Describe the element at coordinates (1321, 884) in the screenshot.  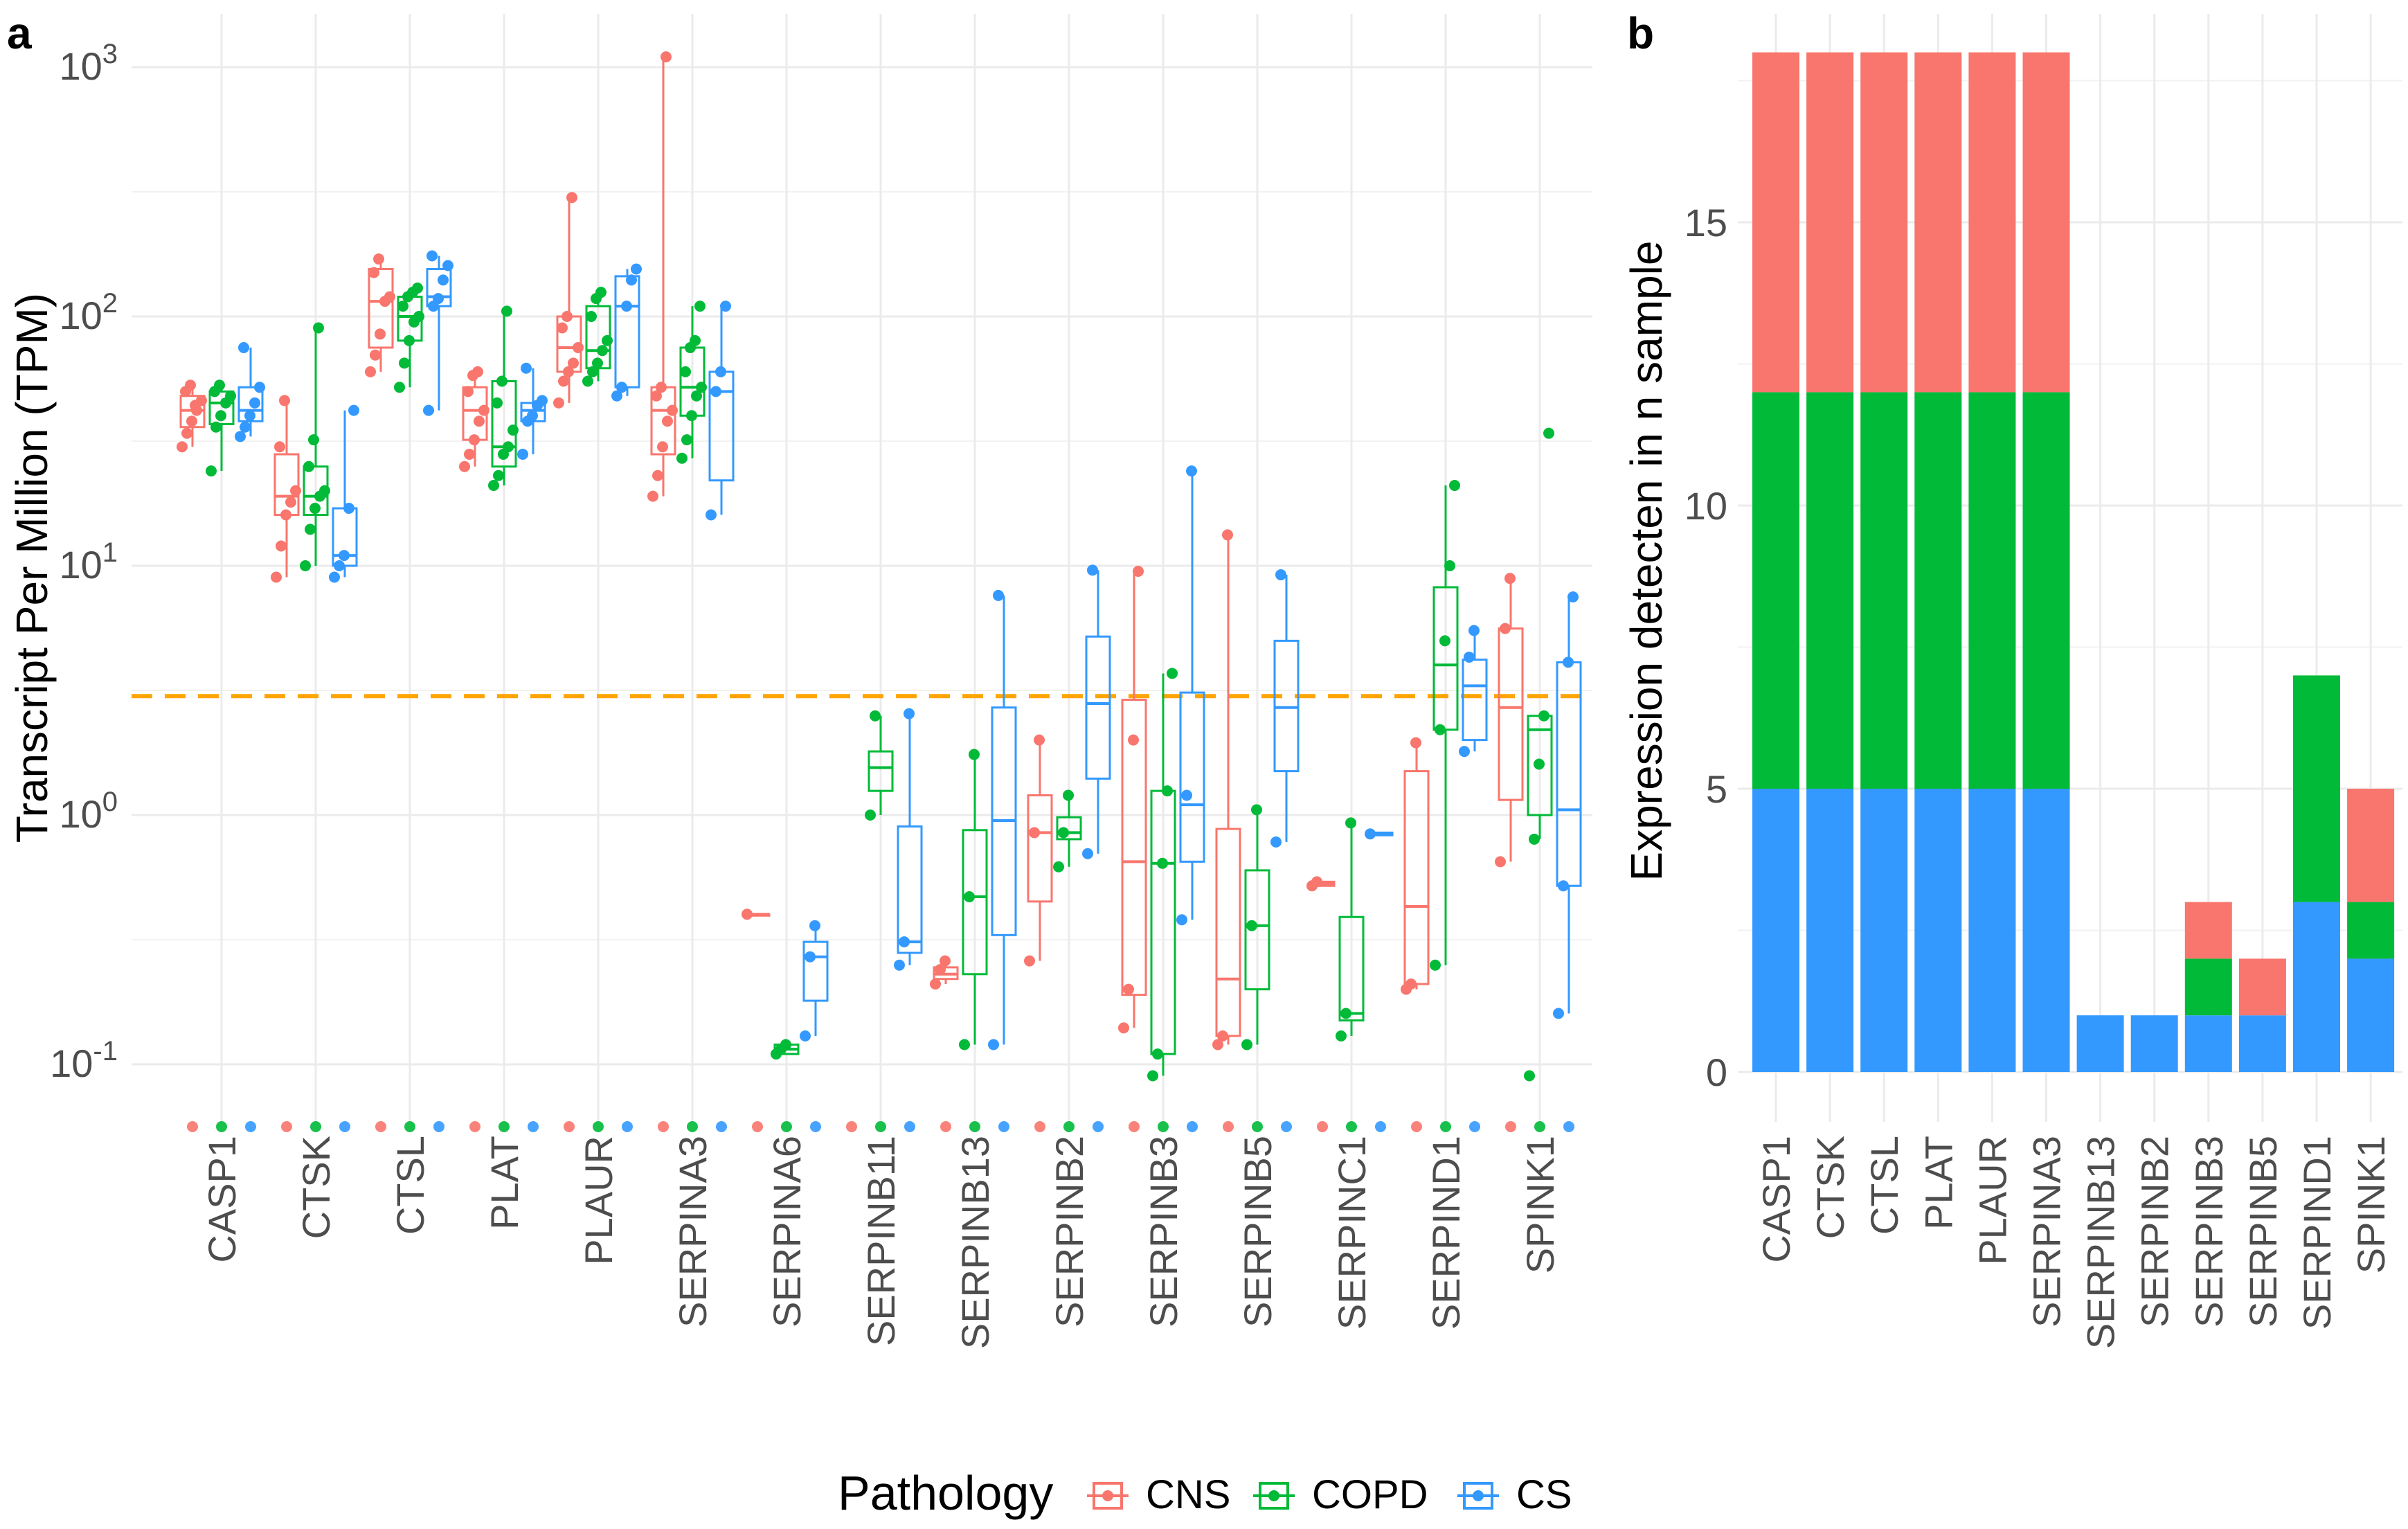
I see `box-serpinc1-cns` at that location.